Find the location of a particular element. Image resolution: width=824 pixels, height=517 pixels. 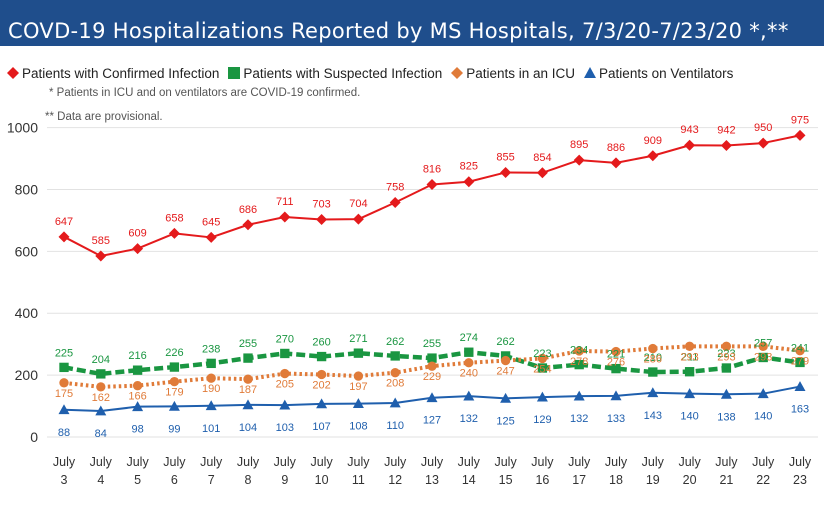

y-tick-label: 0 is located at coordinates (34, 437).